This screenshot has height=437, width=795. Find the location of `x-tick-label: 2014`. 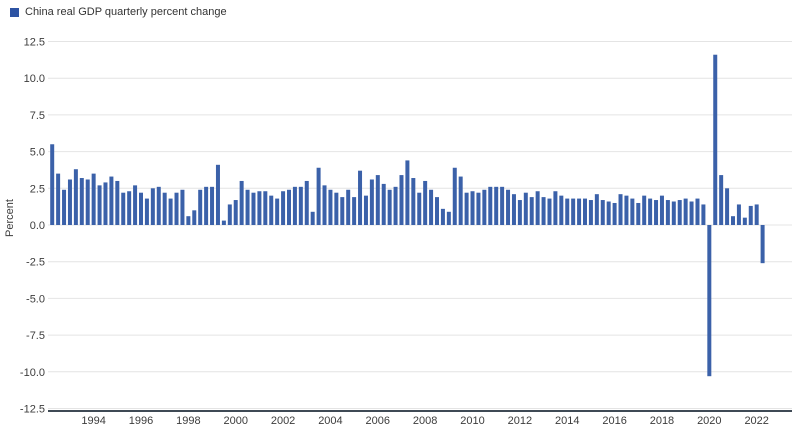

x-tick-label: 2014 is located at coordinates (567, 421).